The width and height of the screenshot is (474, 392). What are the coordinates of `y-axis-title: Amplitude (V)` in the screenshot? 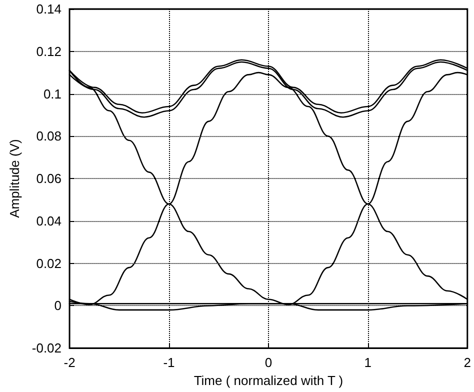 It's located at (14, 178).